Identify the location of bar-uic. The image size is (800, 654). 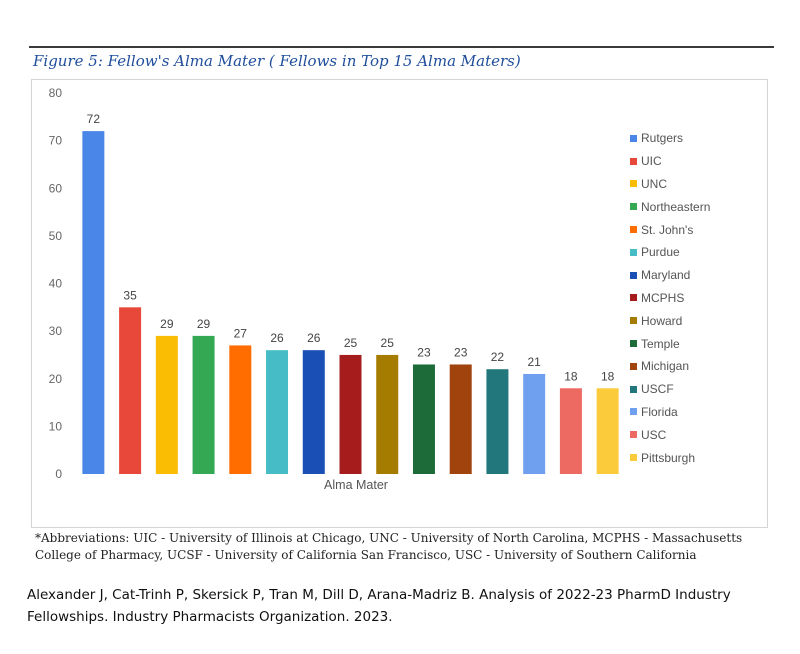
(130, 390).